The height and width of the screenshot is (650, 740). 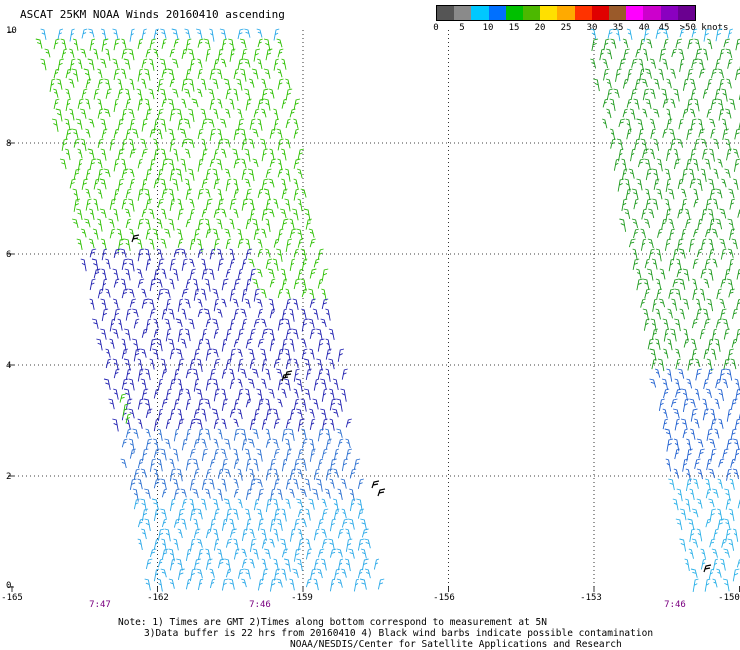 I want to click on lon-label: -150, so click(x=729, y=598).